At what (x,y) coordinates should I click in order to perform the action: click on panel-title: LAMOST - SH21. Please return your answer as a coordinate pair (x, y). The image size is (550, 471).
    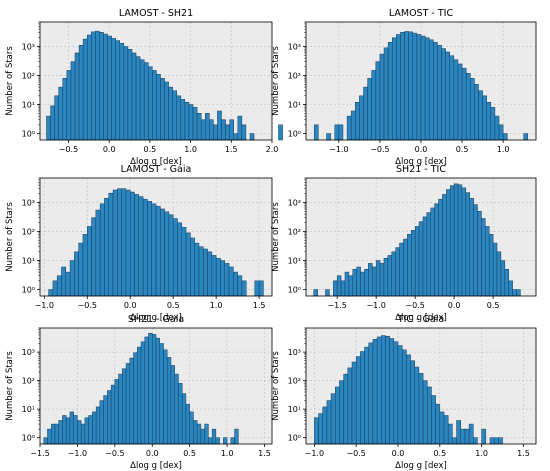
    Looking at the image, I should click on (156, 13).